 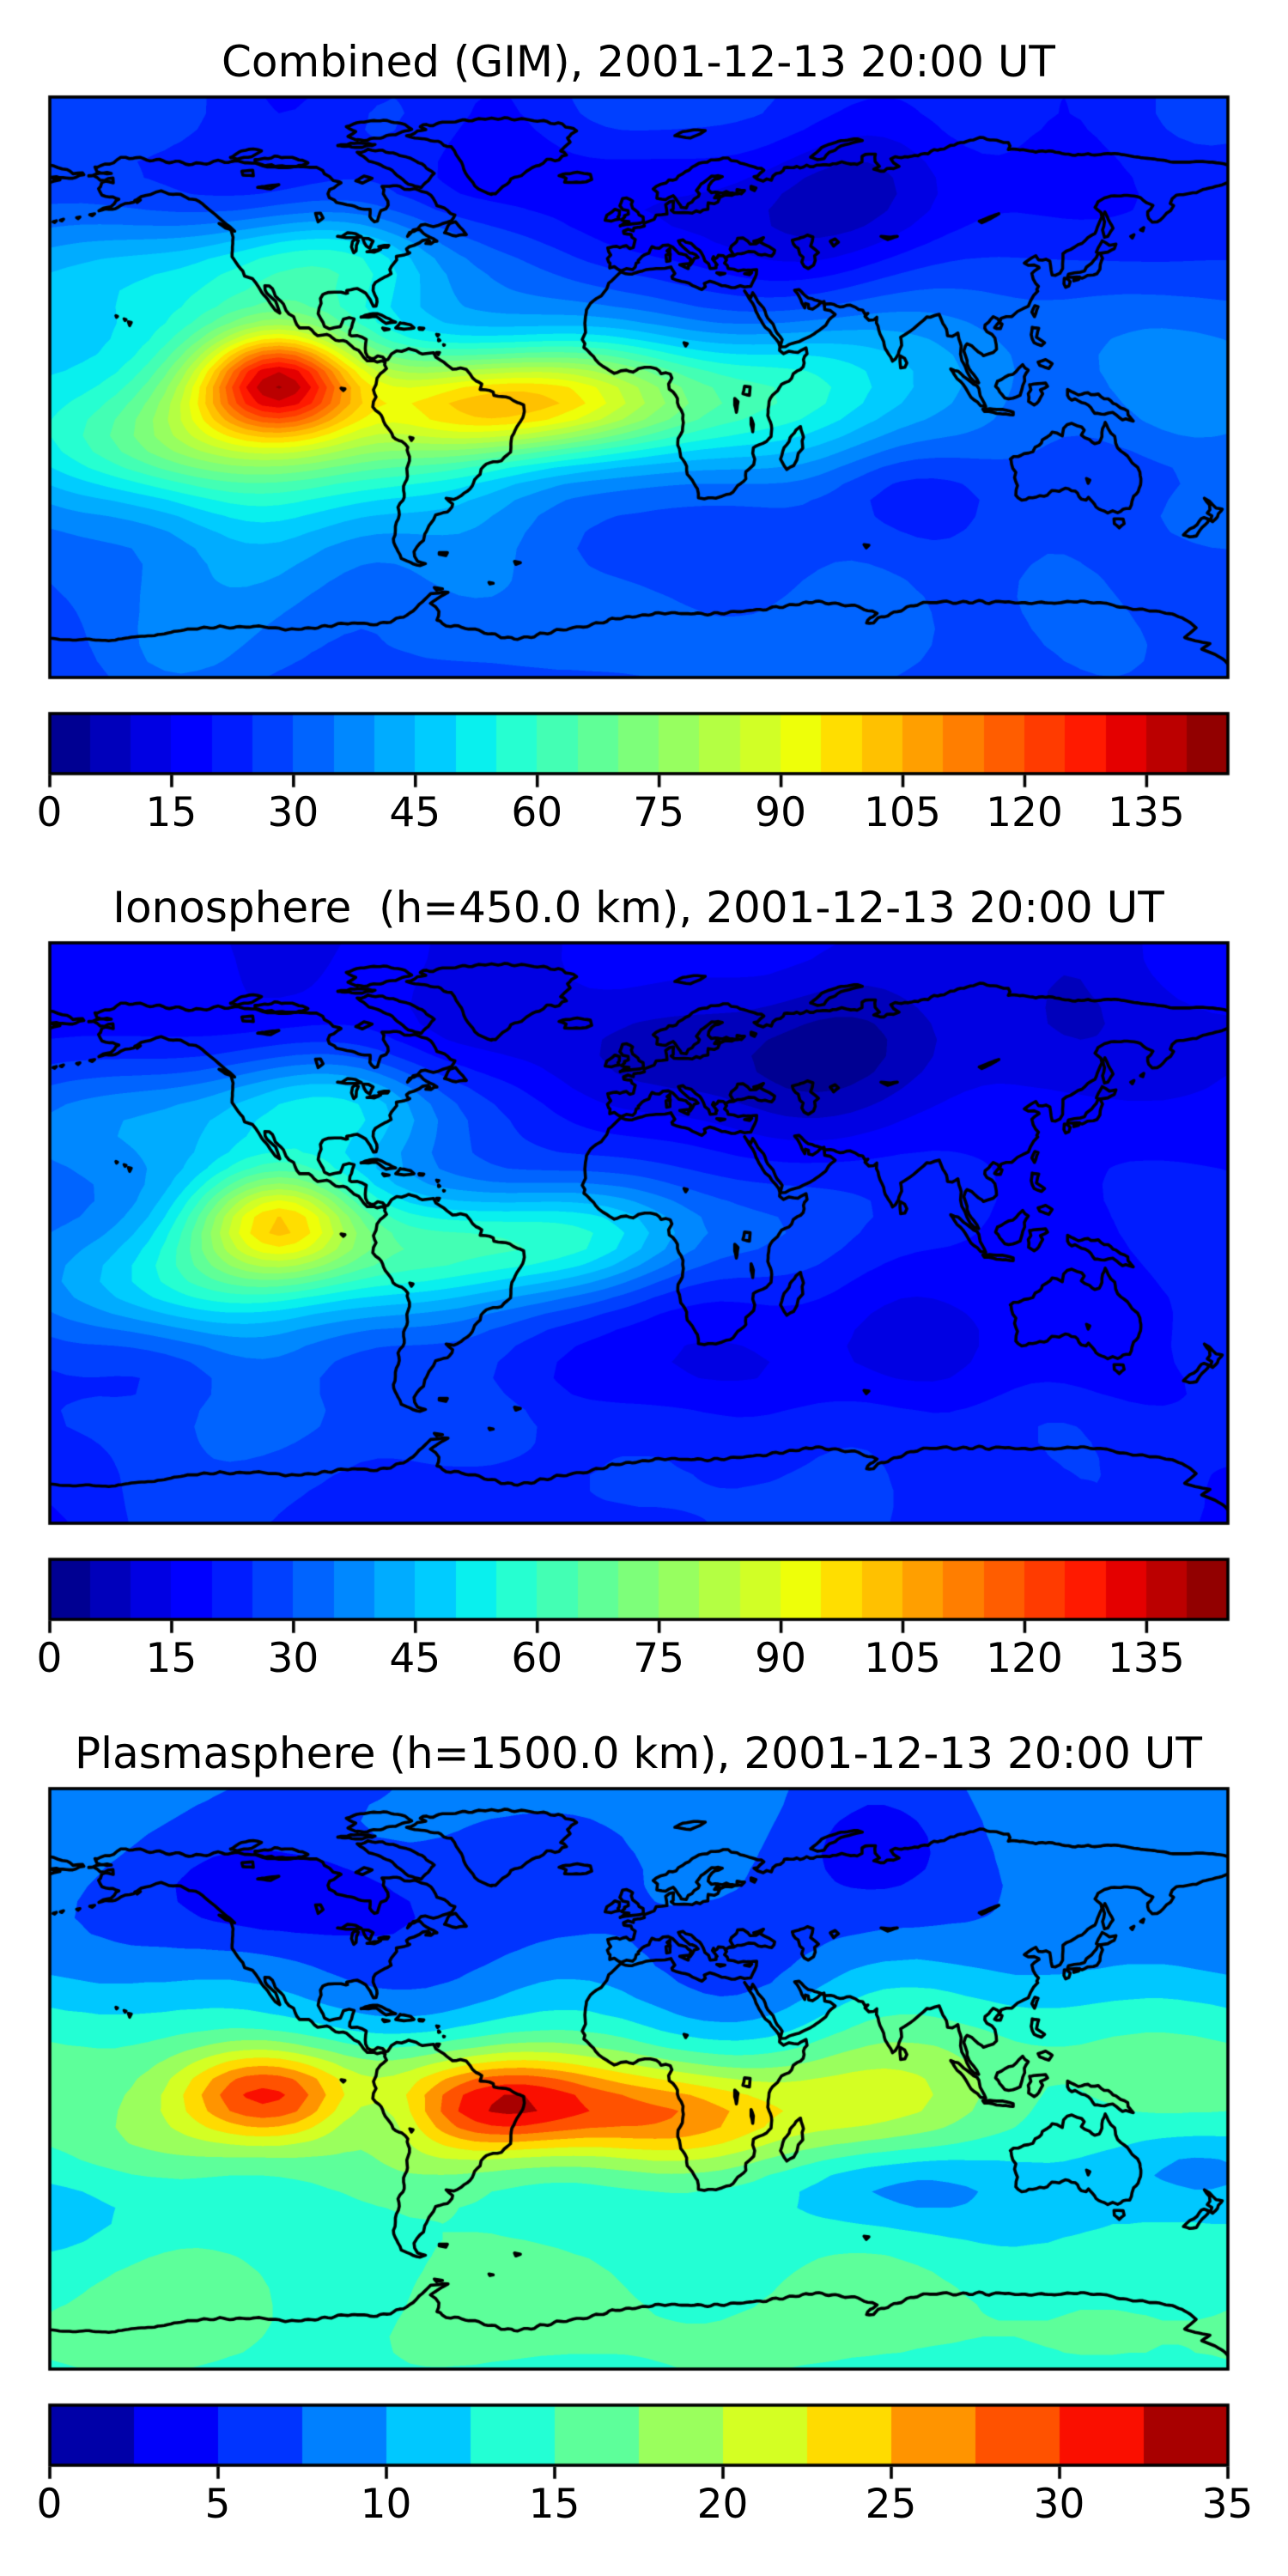 I want to click on colorbar-tick-label: 20, so click(x=722, y=2504).